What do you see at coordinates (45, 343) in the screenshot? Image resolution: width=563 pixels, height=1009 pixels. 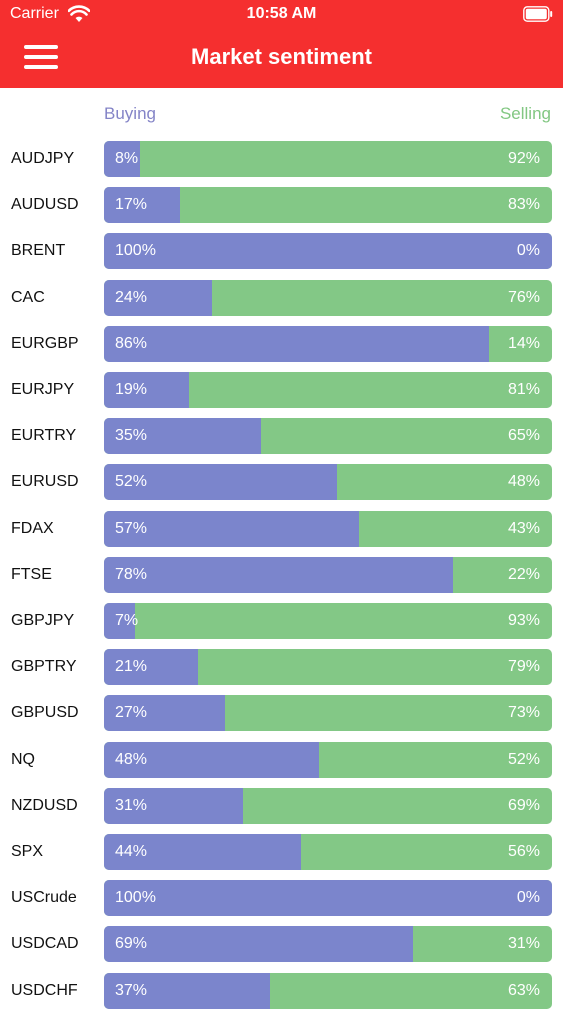 I see `symbol-label: EURGBP` at bounding box center [45, 343].